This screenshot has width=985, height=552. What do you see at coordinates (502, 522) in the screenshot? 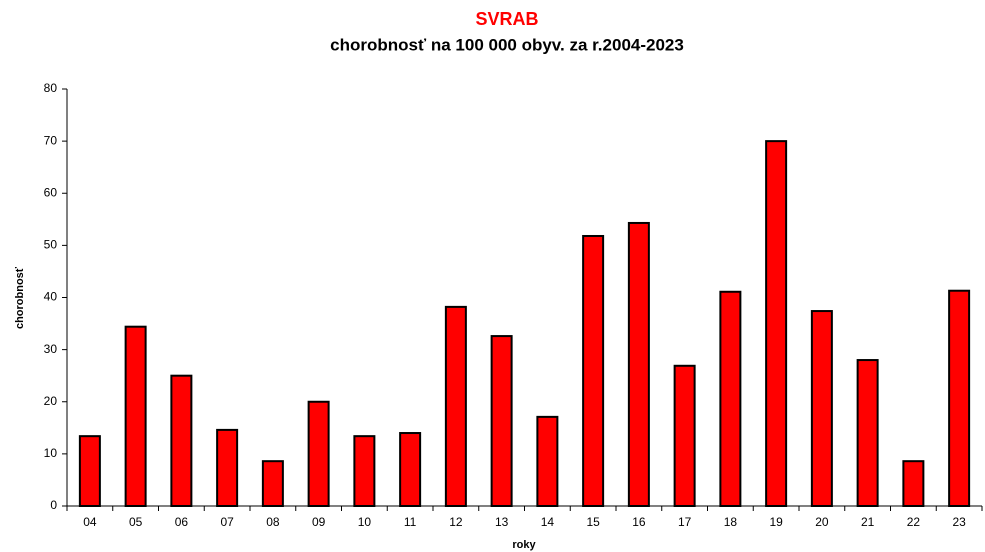
I see `x-tick-label: 13` at bounding box center [502, 522].